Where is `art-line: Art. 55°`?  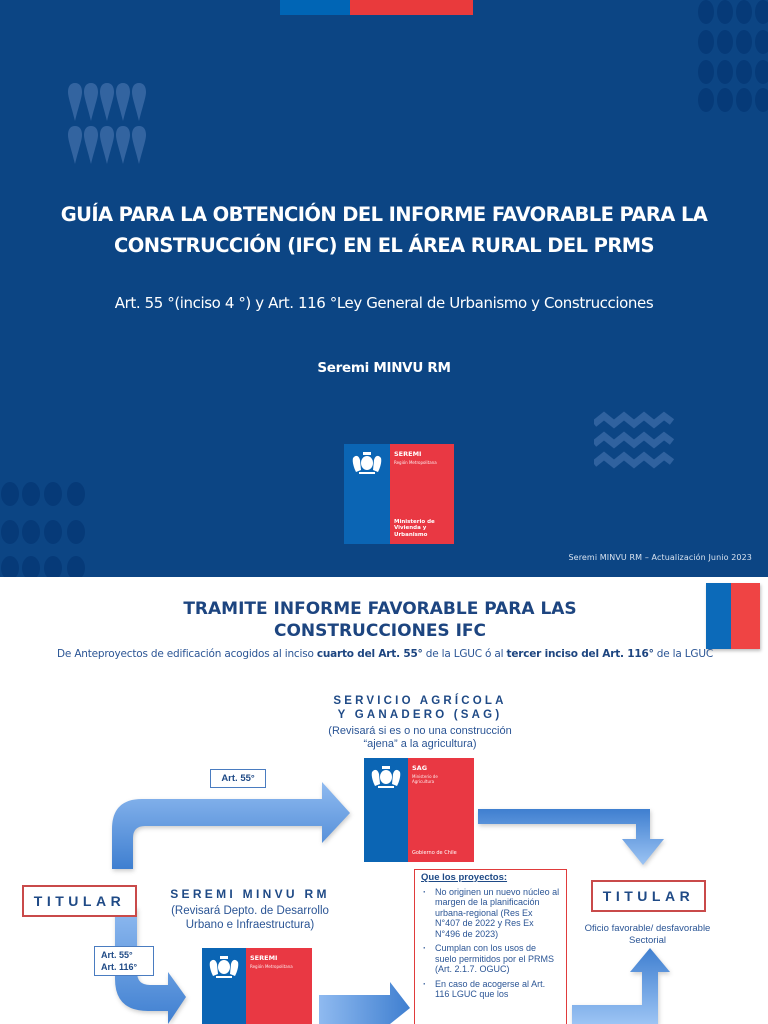
art-line: Art. 55° is located at coordinates (117, 955).